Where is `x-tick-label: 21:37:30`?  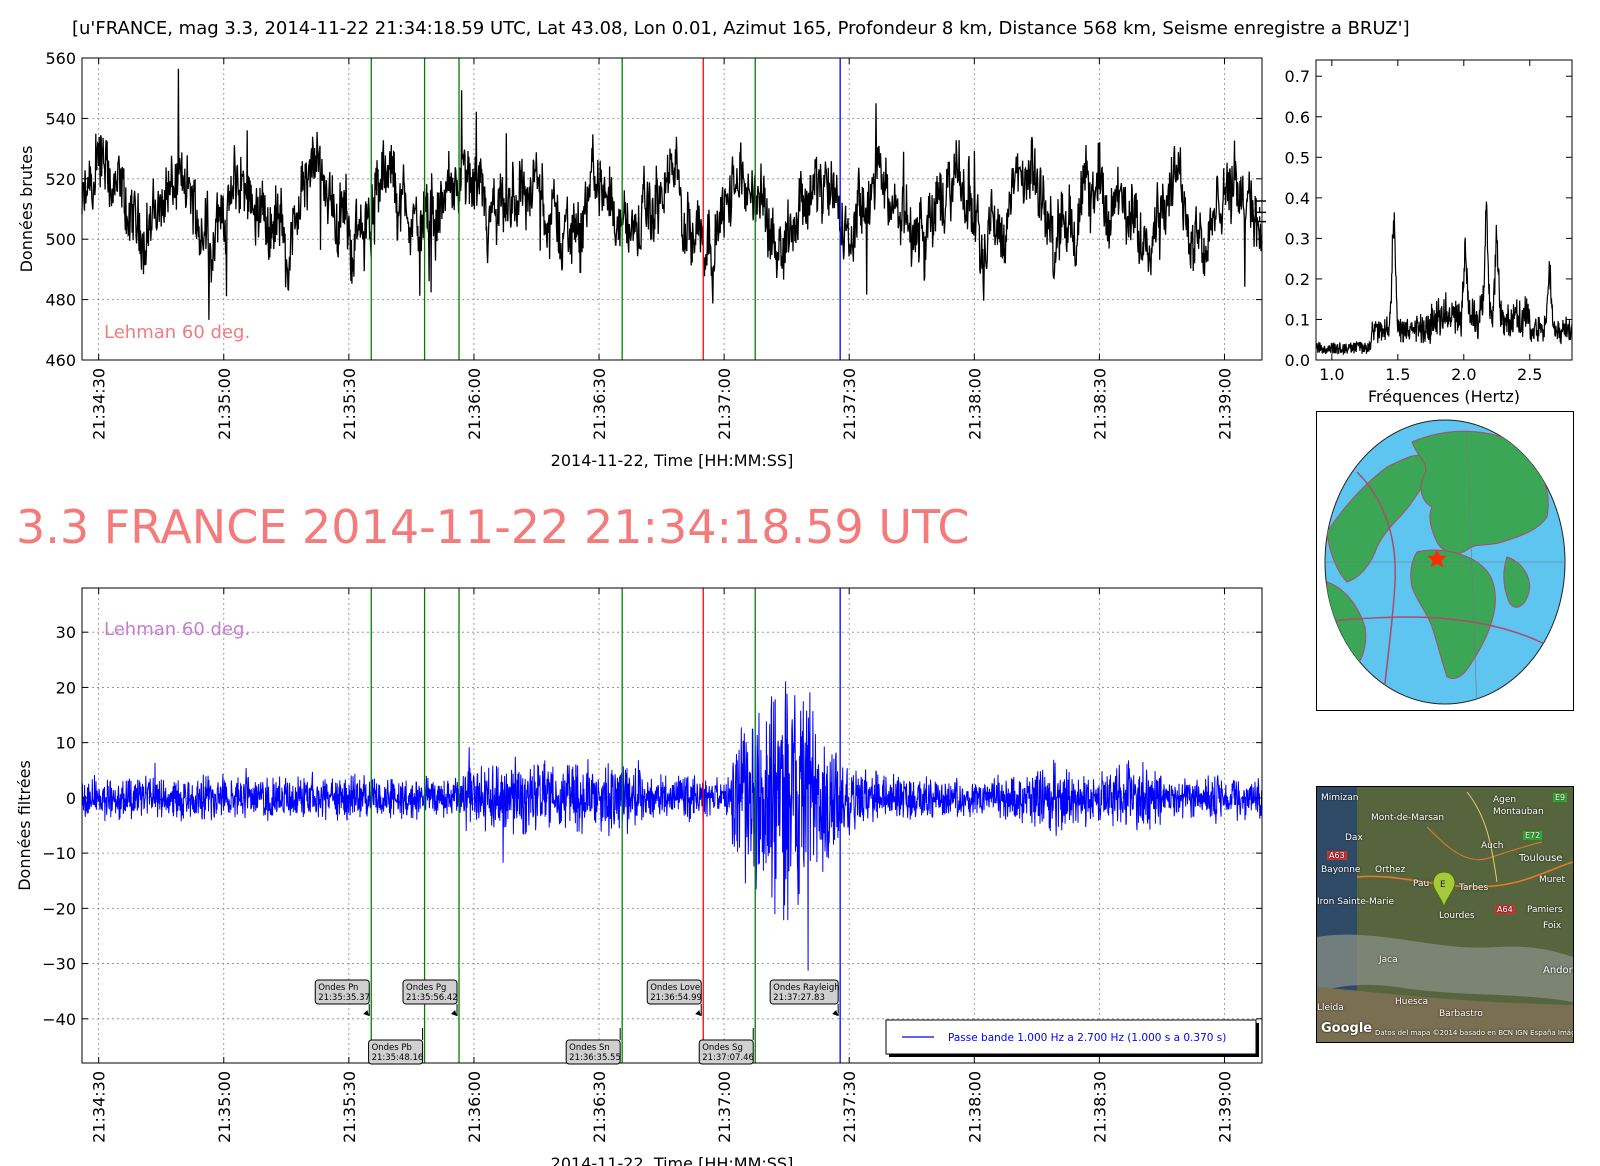
x-tick-label: 21:37:30 is located at coordinates (849, 404).